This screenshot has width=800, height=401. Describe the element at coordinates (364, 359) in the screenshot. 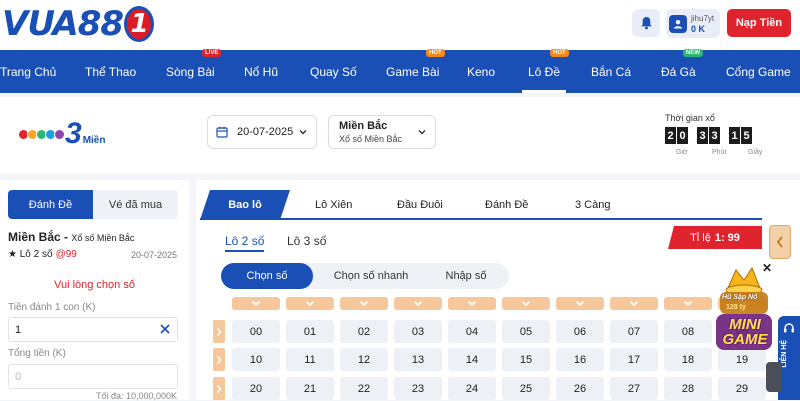

I see `number-cell: 12` at that location.